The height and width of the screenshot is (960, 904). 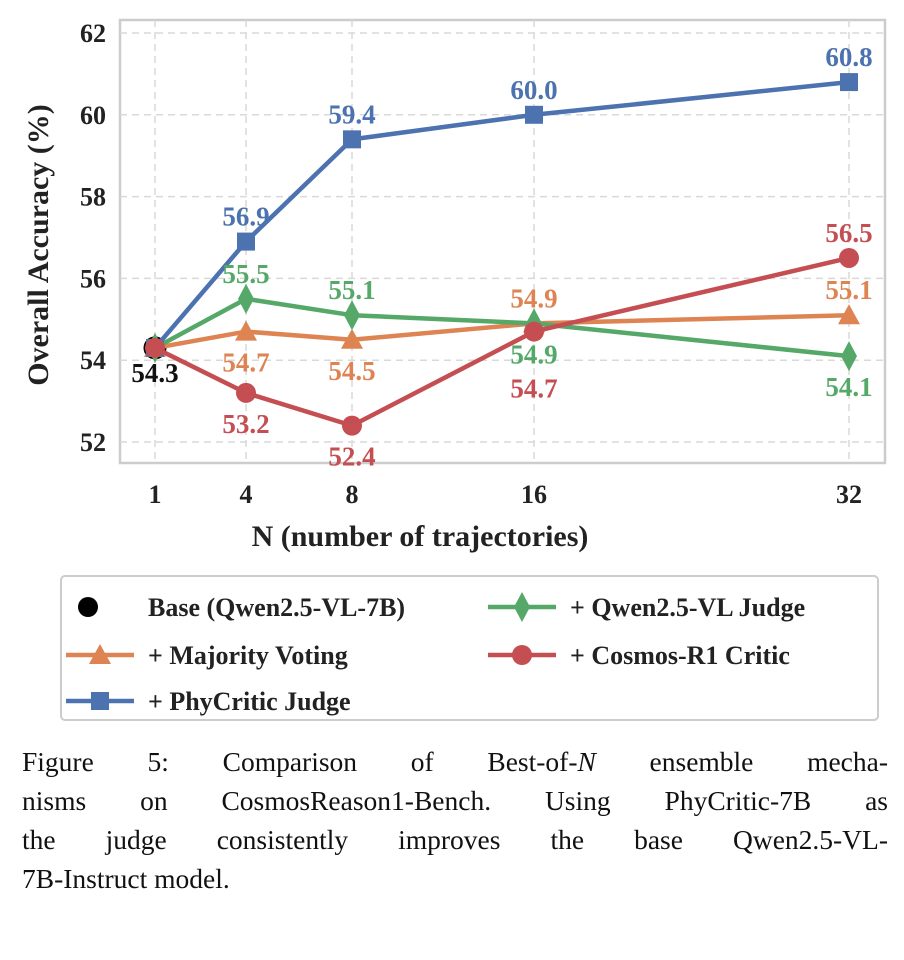 I want to click on legend-label: Base (Qwen2.5-VL-7B), so click(x=276, y=607).